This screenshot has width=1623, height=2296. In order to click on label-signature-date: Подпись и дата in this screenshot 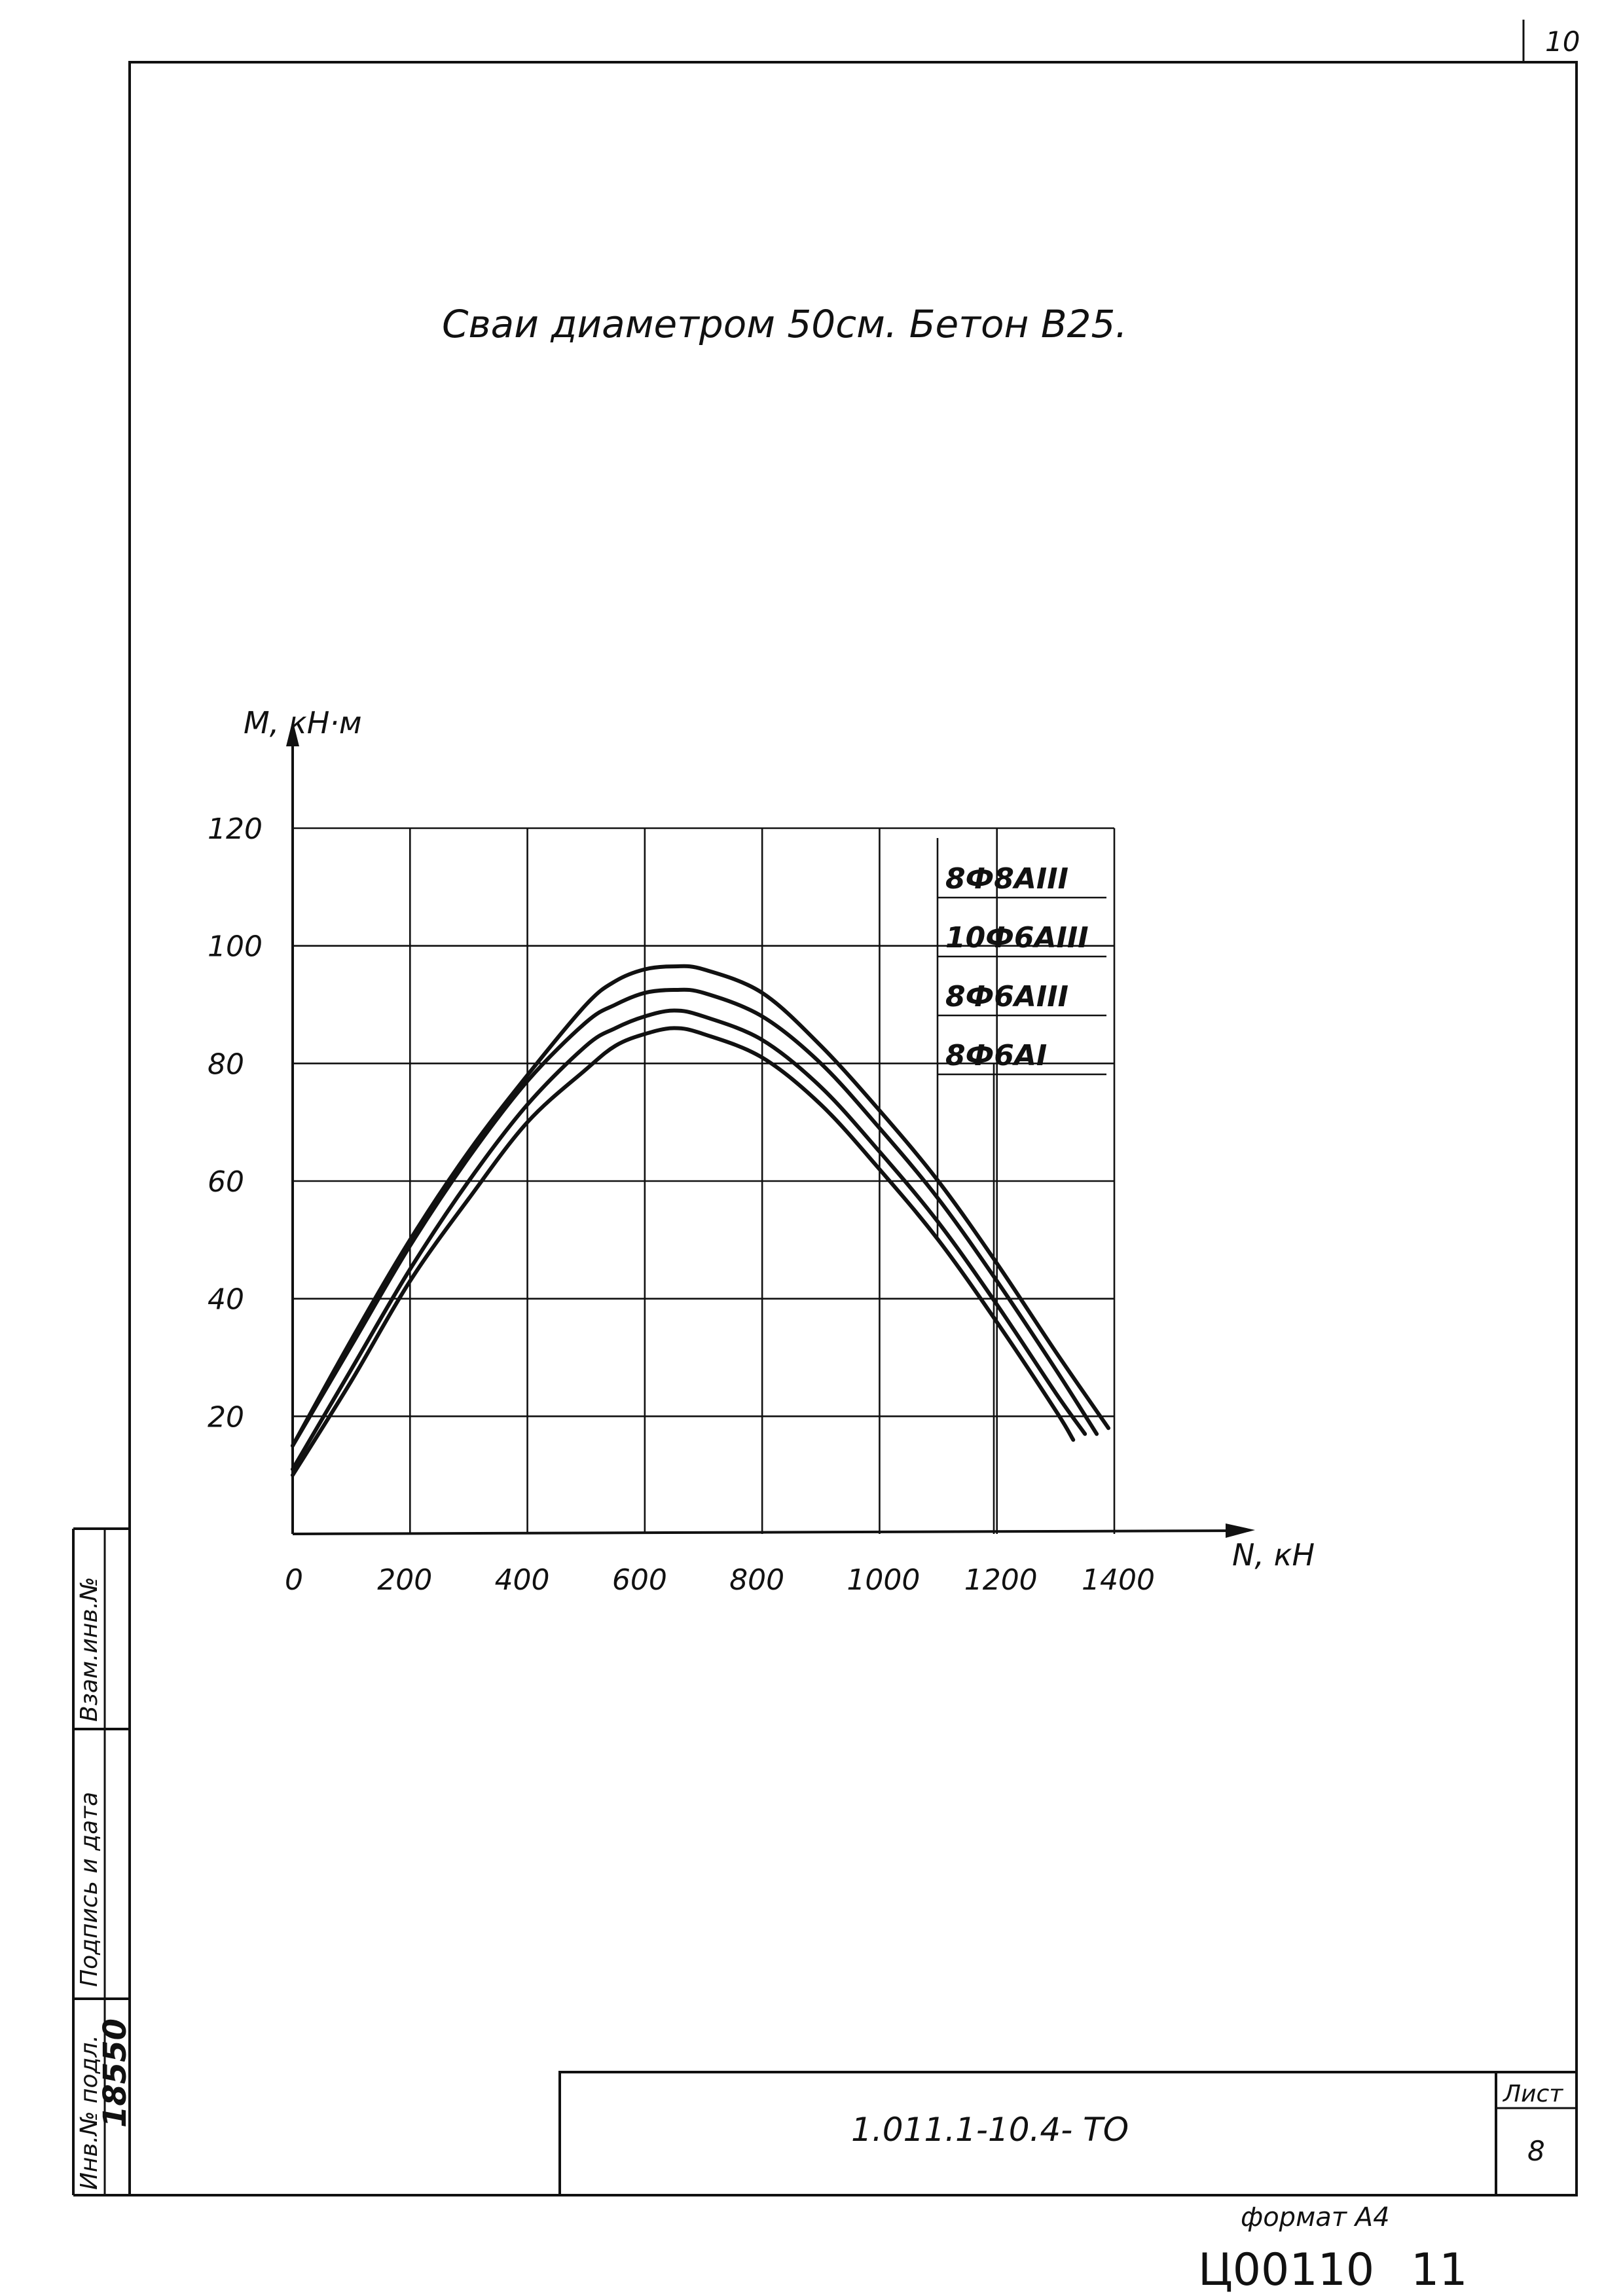, I will do `click(89, 1889)`.